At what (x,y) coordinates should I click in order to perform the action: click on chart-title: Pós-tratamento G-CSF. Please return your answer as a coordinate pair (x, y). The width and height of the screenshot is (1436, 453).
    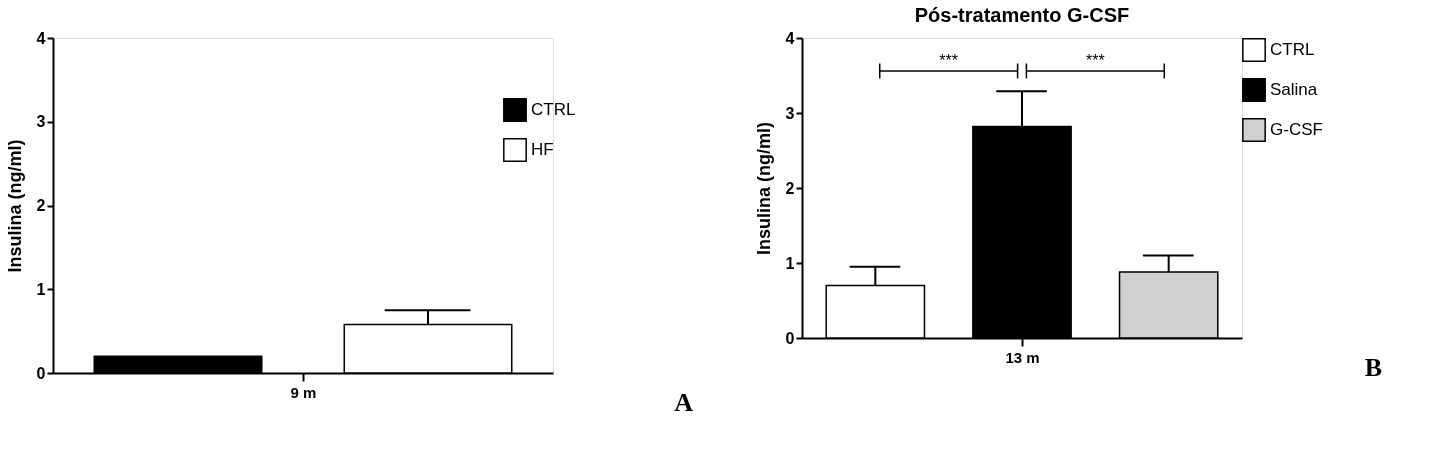
    Looking at the image, I should click on (1022, 15).